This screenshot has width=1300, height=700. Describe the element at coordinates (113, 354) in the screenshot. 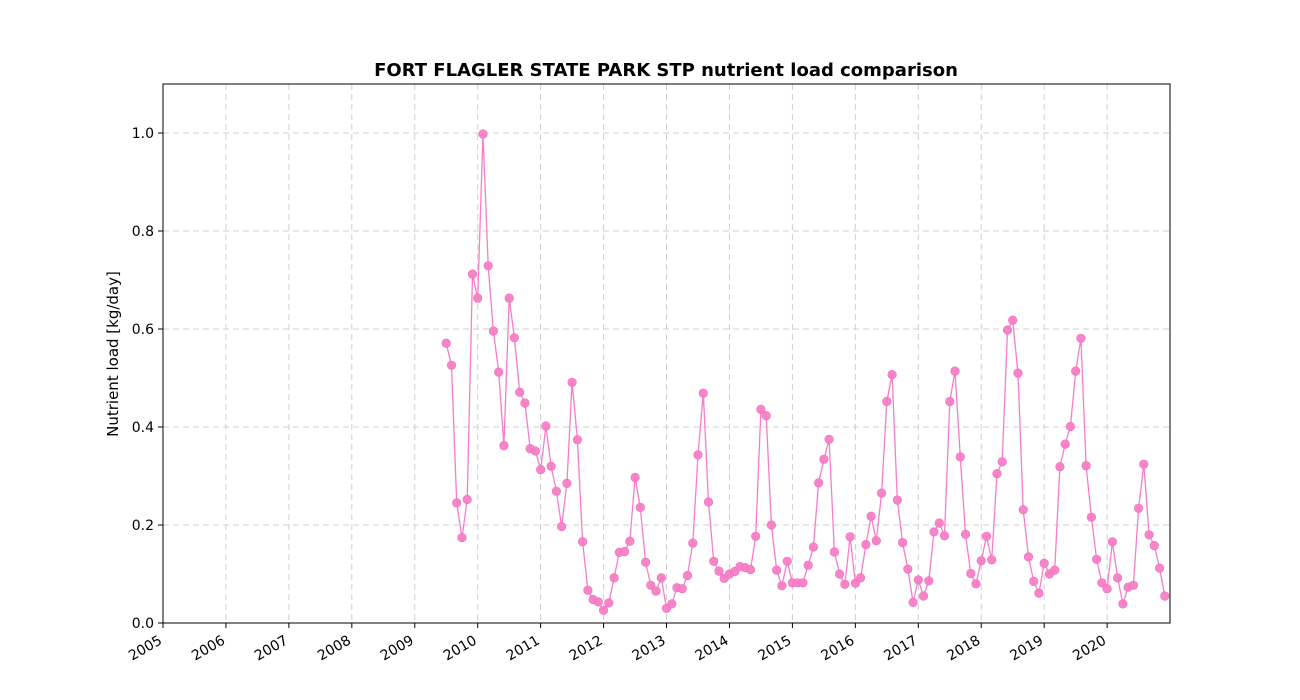

I see `y-axis-label: Nutrient load [kg/day]` at that location.